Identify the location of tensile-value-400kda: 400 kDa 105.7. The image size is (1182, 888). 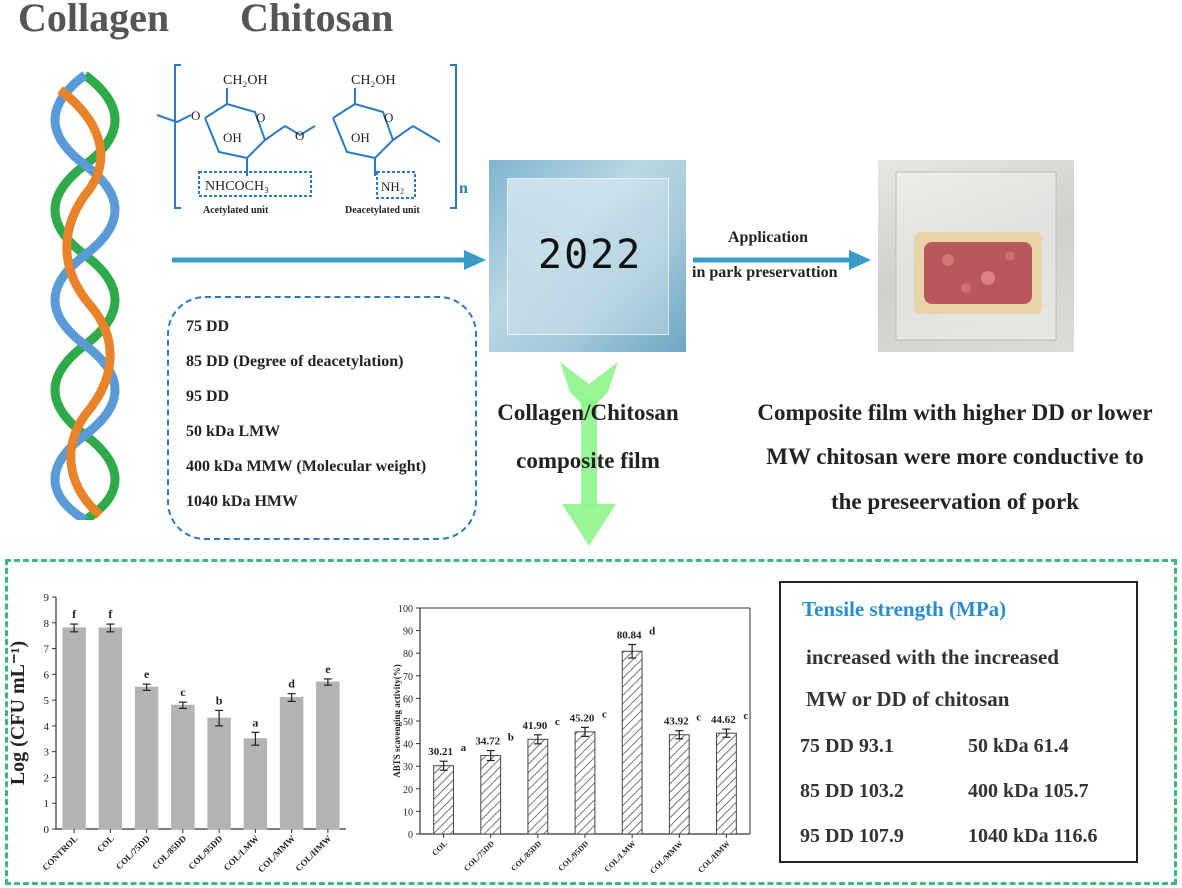
(1028, 791).